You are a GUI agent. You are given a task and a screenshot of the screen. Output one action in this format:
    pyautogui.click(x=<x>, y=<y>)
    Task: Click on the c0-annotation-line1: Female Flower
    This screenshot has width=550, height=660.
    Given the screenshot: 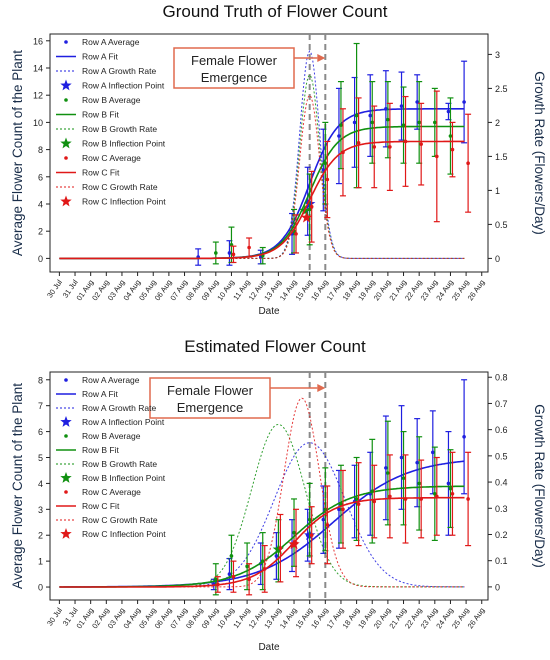 What is the action you would take?
    pyautogui.click(x=234, y=60)
    